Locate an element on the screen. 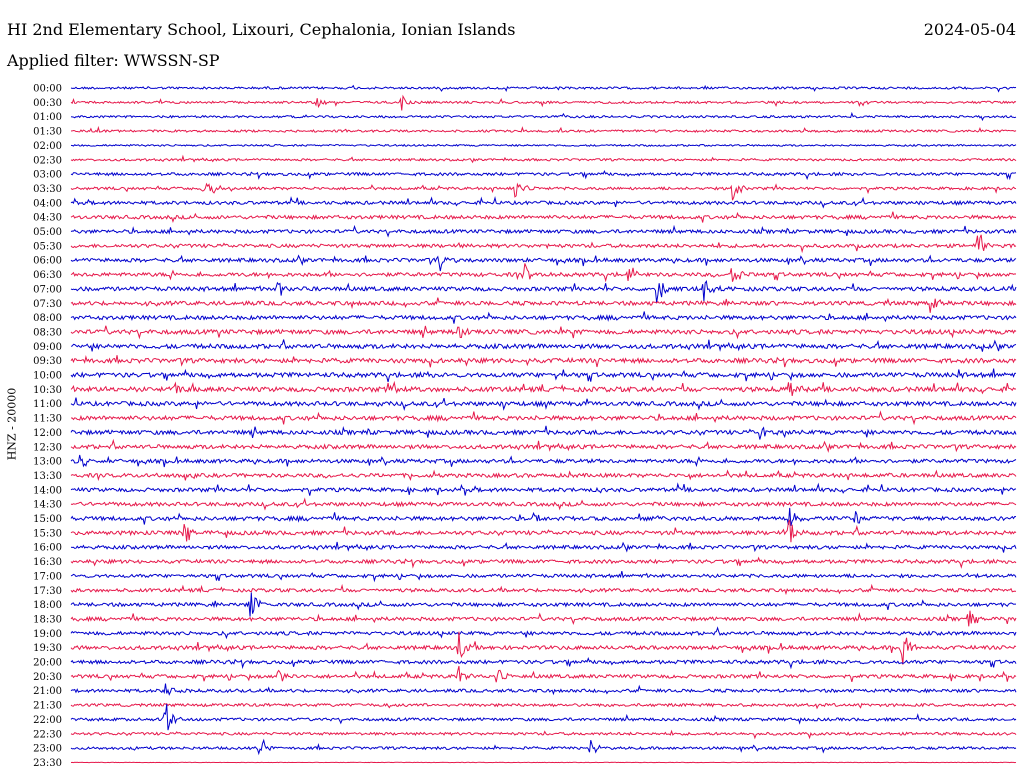 Image resolution: width=1024 pixels, height=780 pixels. time-tick-label: 11:30 is located at coordinates (47, 419).